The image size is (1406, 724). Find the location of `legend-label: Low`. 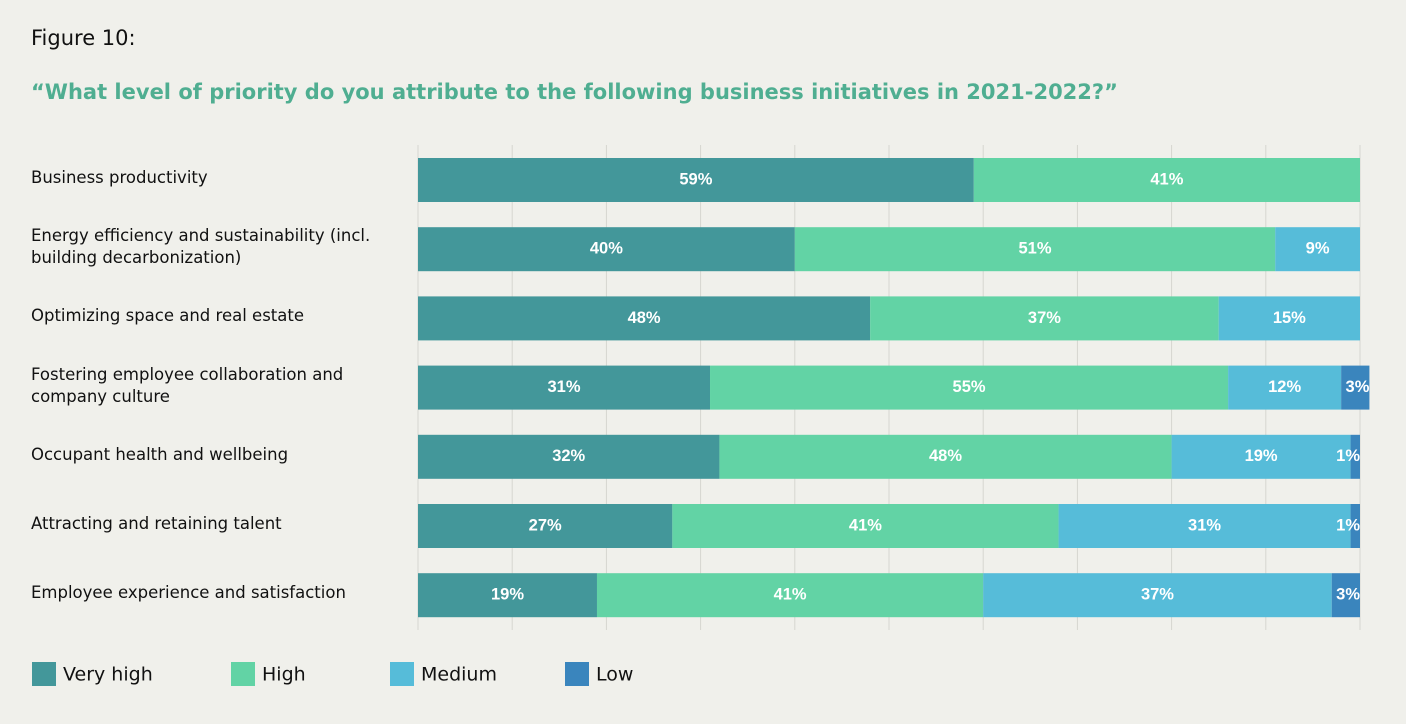

legend-label: Low is located at coordinates (614, 675).